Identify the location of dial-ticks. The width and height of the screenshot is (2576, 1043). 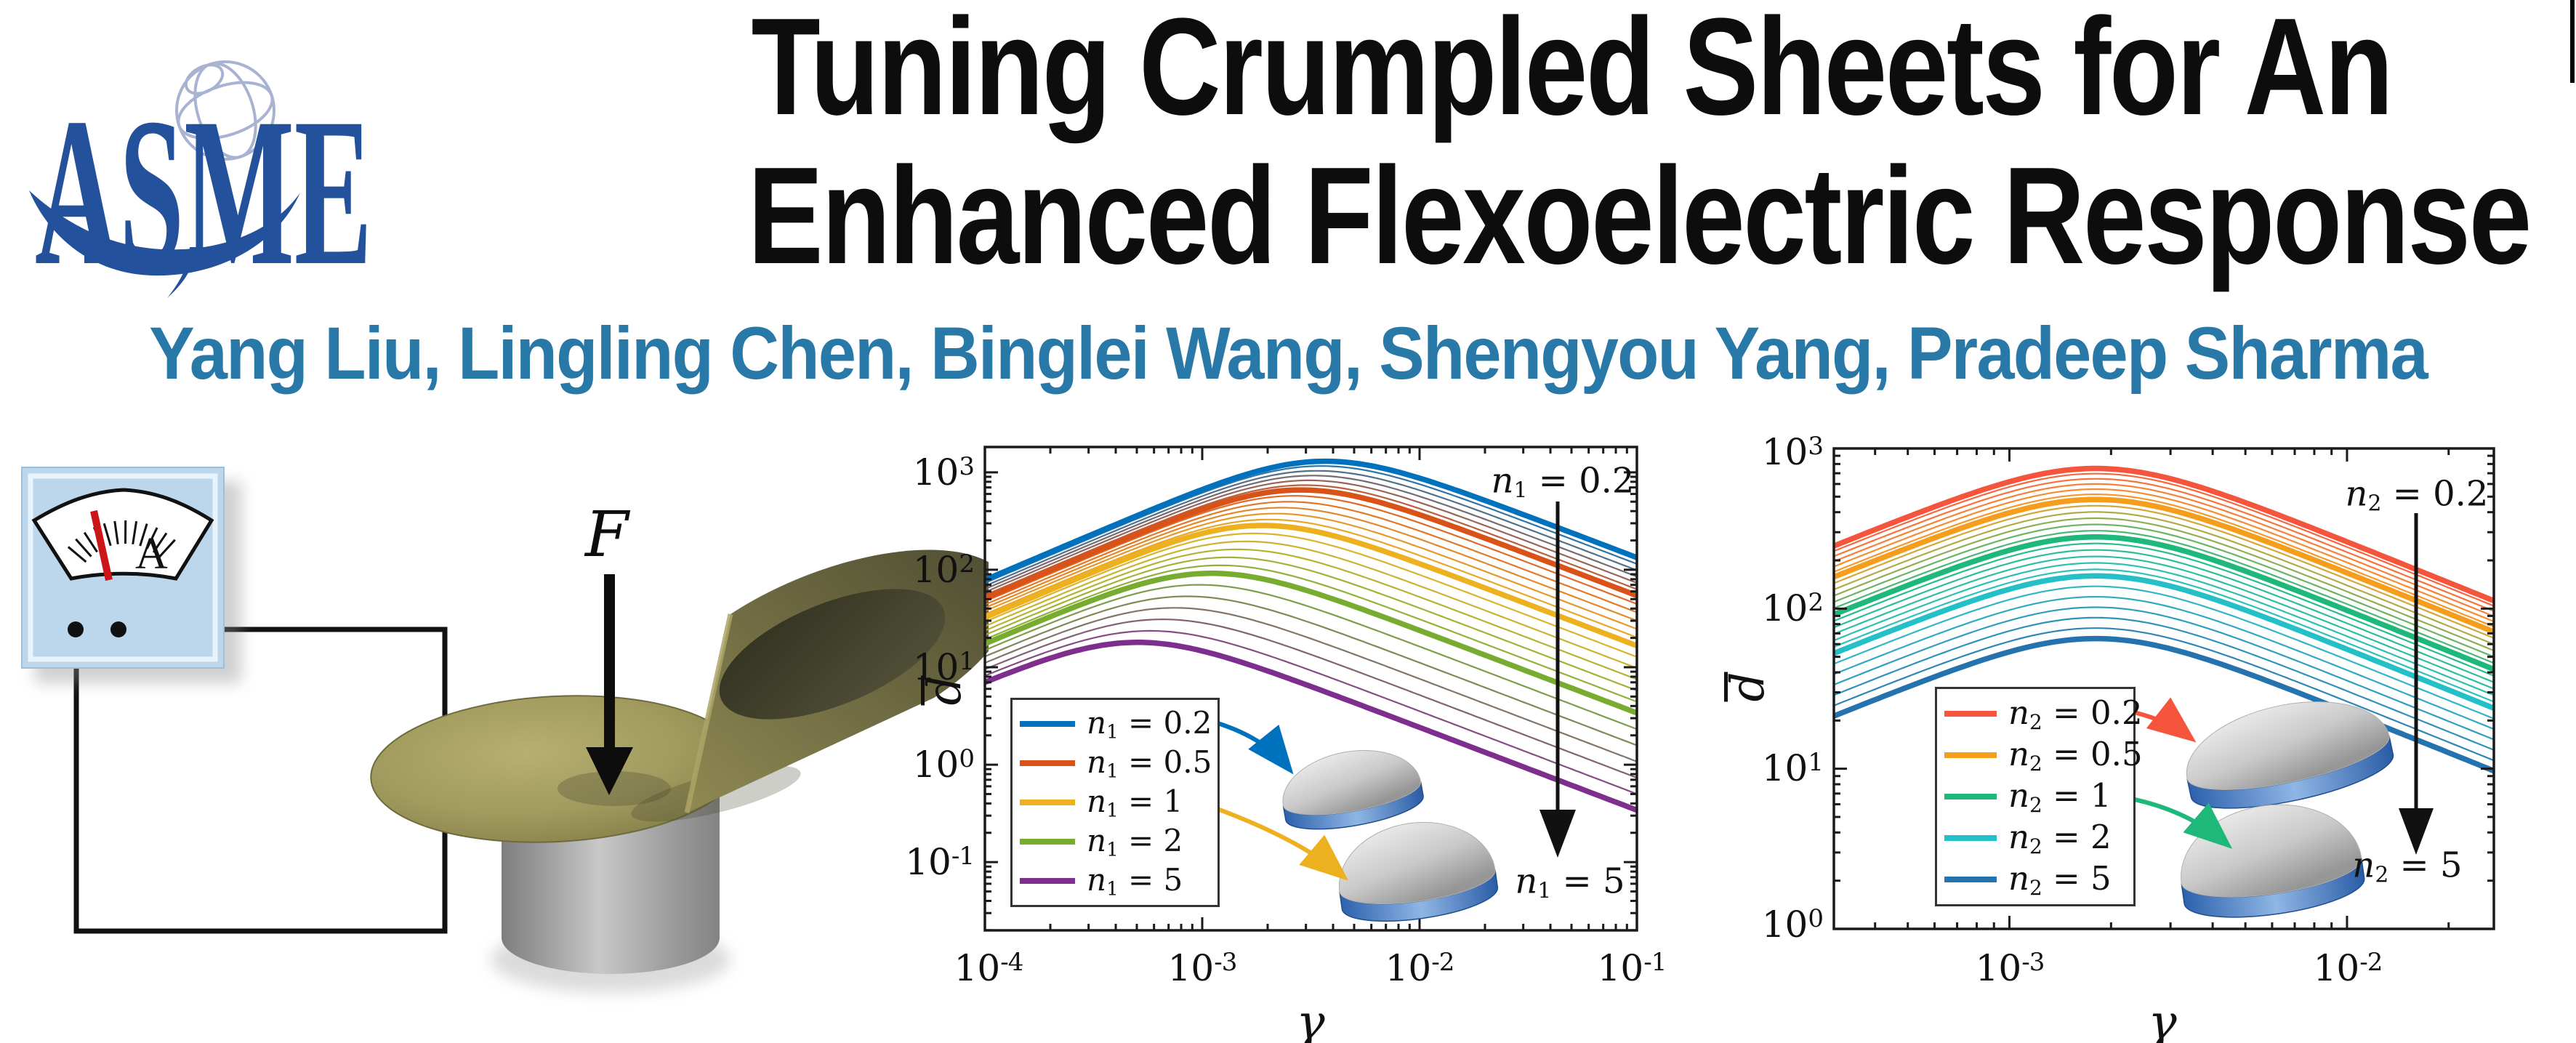
(121, 541).